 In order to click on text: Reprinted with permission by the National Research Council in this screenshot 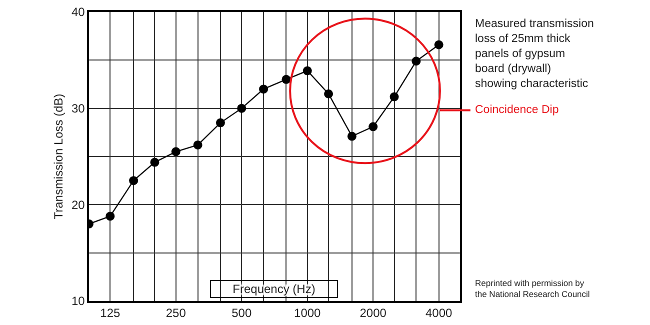, I will do `click(532, 289)`.